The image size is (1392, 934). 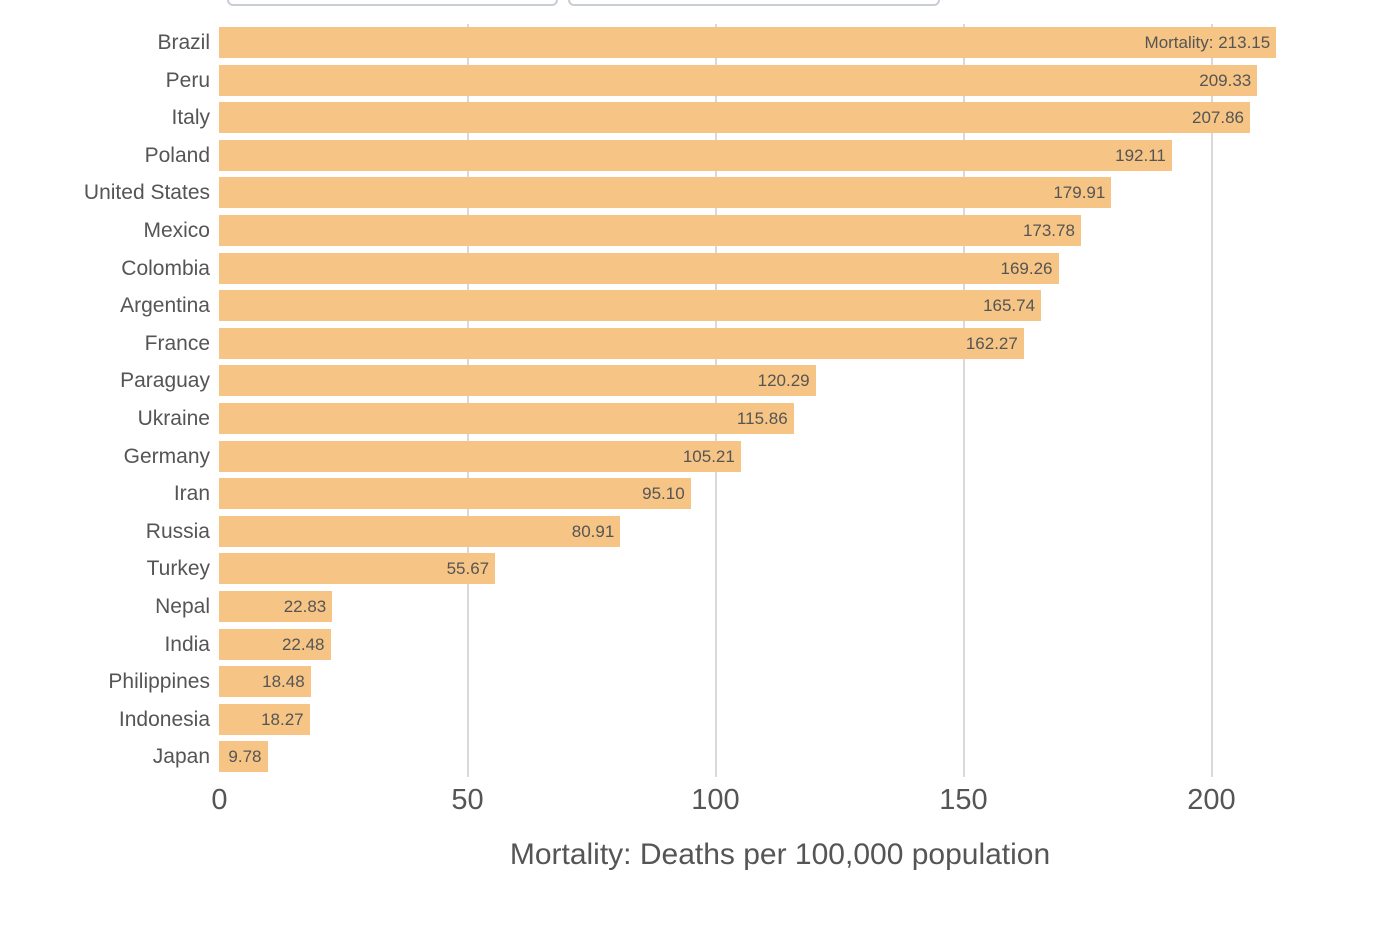 What do you see at coordinates (734, 118) in the screenshot?
I see `bar: 207.86` at bounding box center [734, 118].